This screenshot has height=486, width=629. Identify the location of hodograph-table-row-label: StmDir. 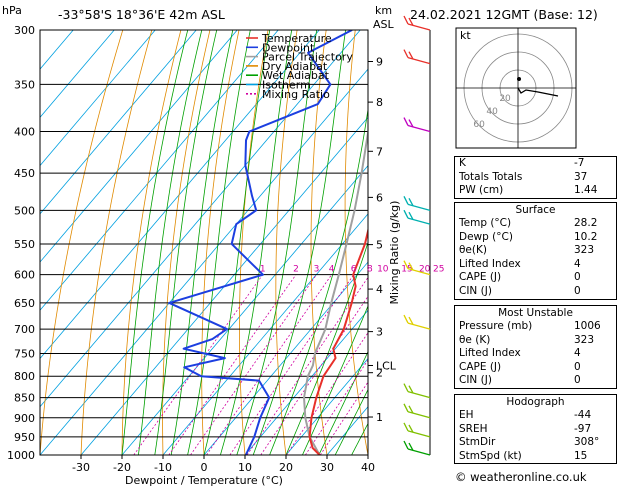
(477, 442).